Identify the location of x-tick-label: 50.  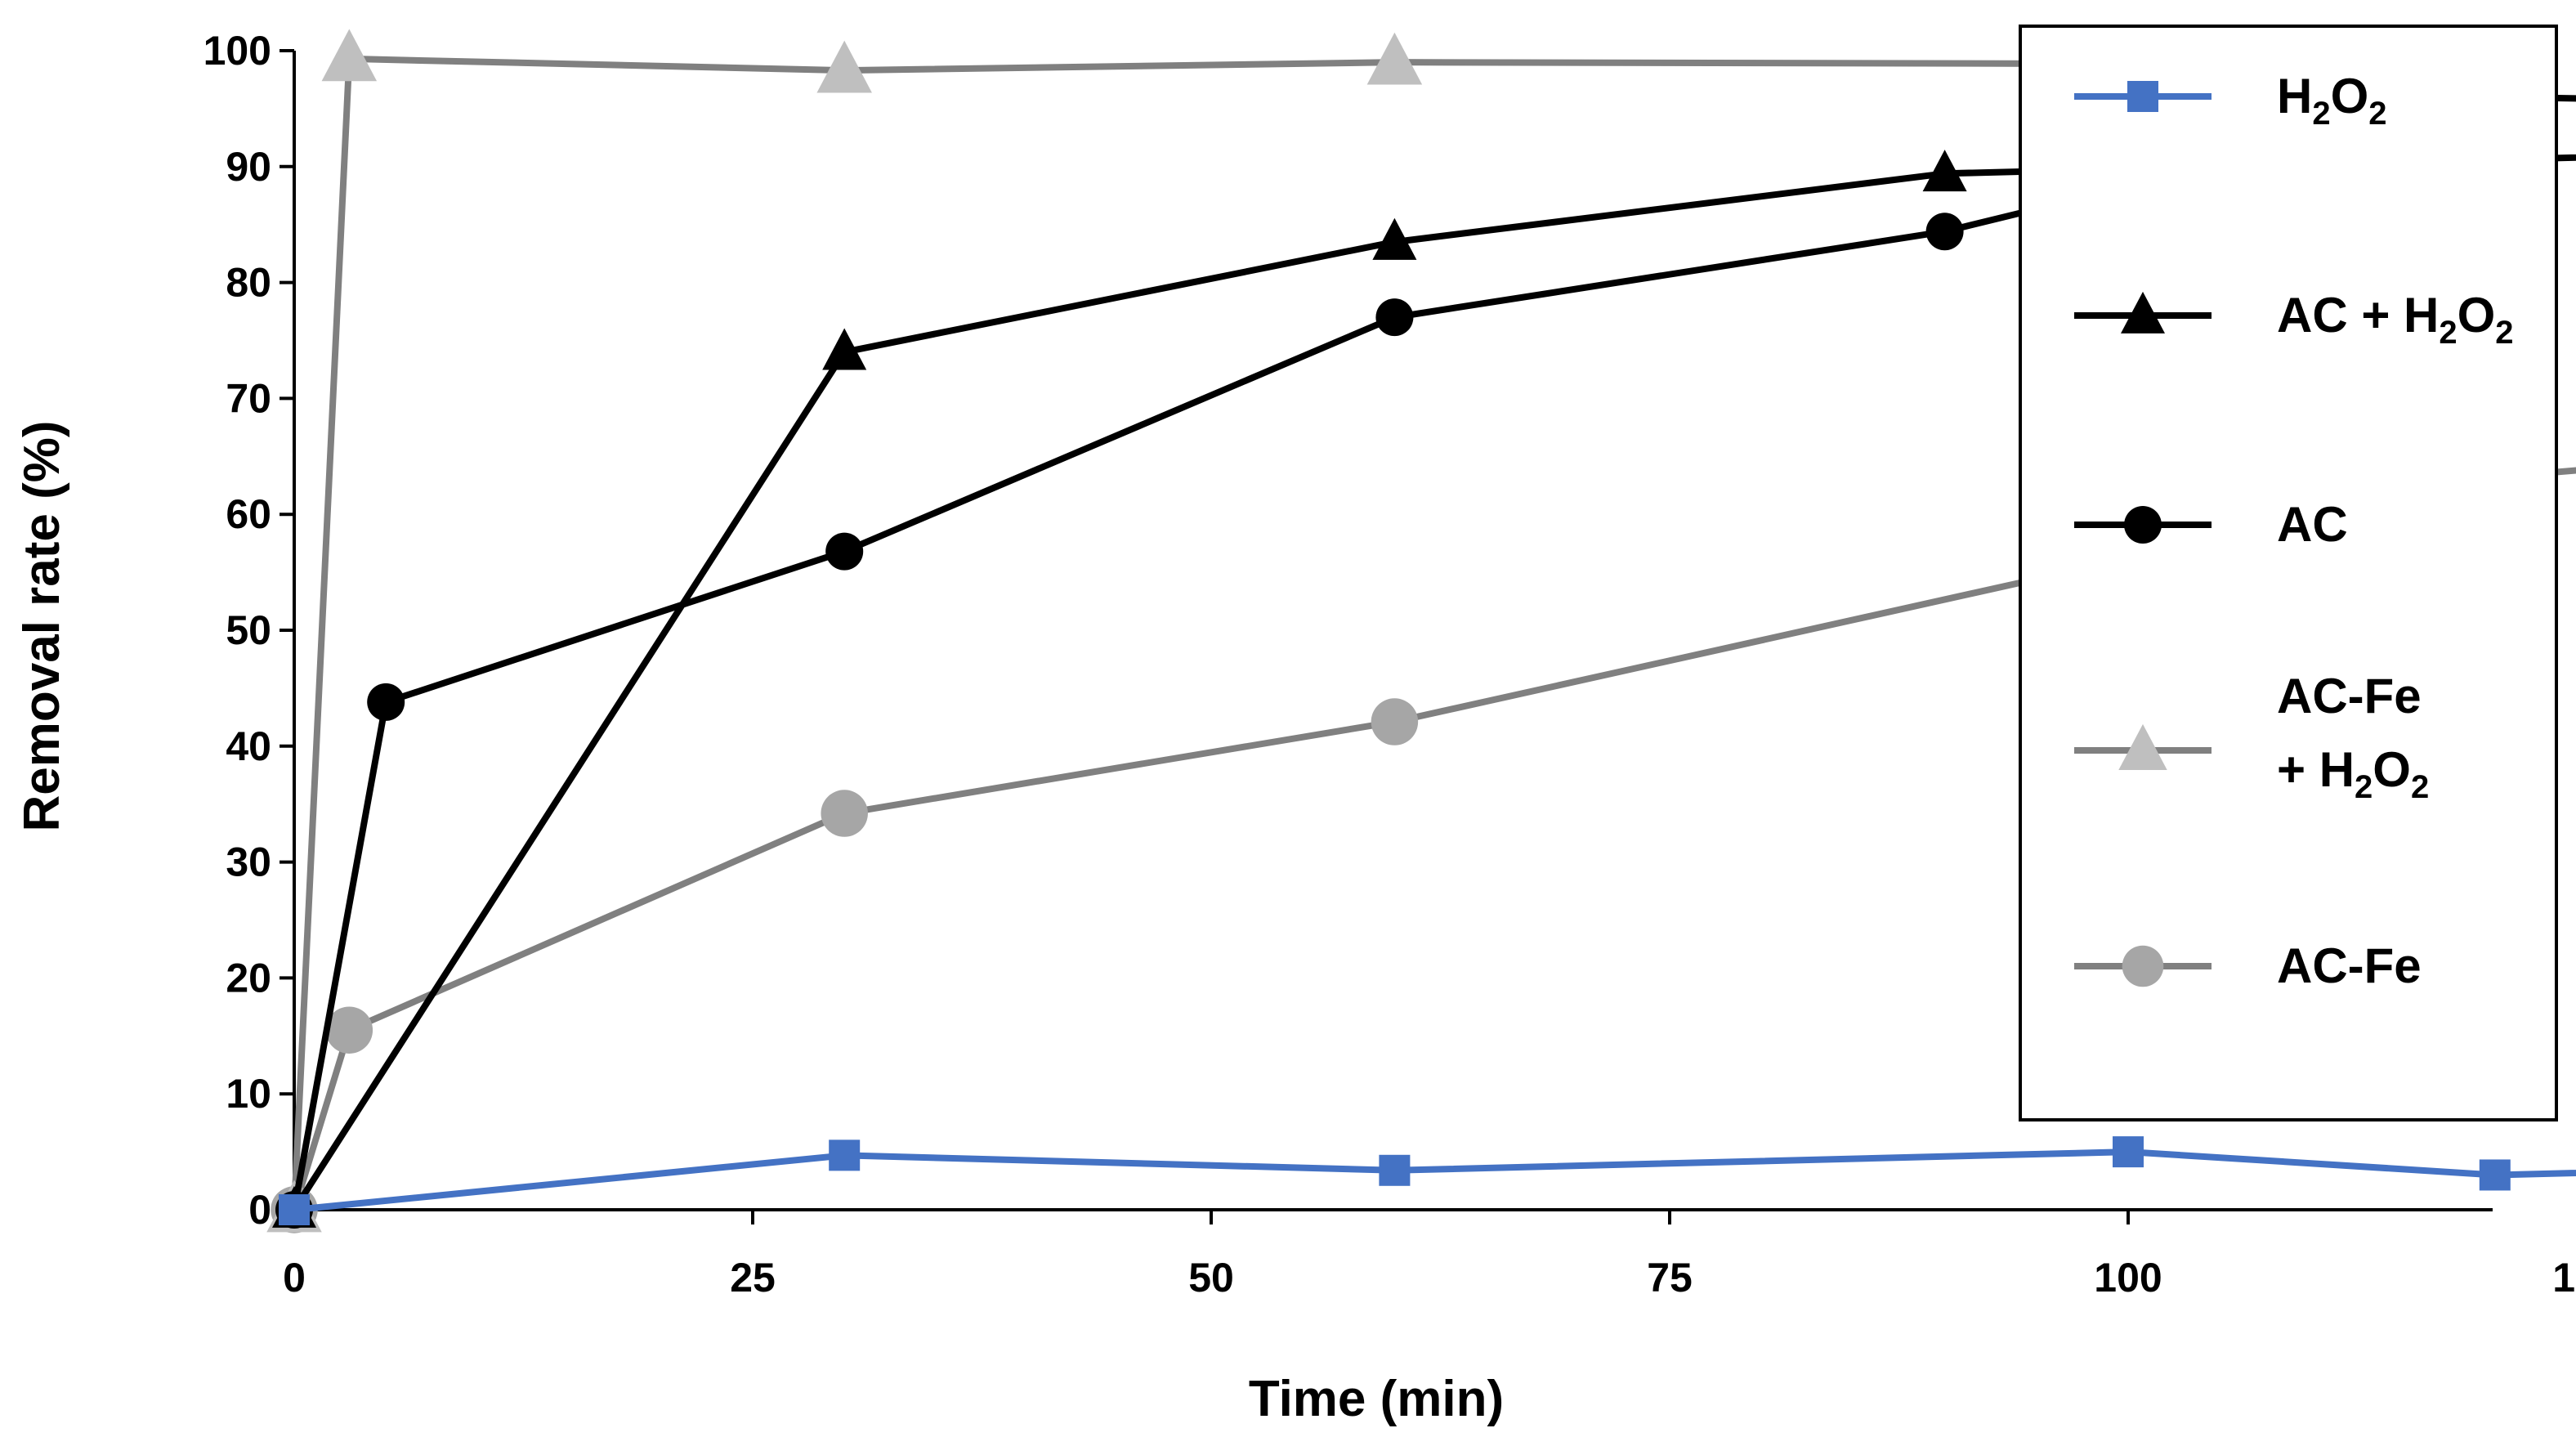
(1211, 1278).